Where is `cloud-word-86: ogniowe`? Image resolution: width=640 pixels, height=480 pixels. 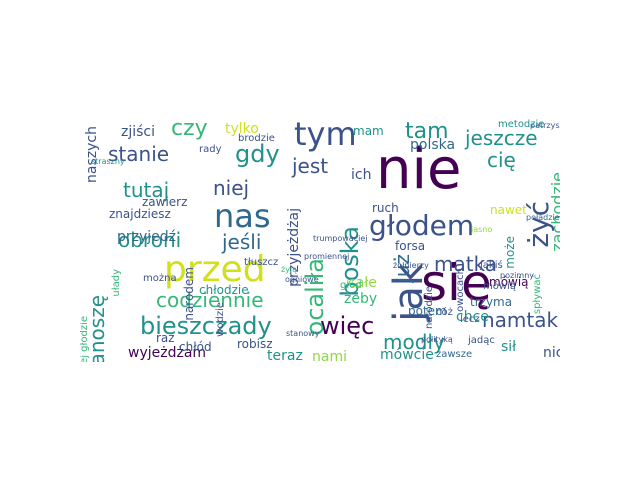 cloud-word-86: ogniowe is located at coordinates (302, 279).